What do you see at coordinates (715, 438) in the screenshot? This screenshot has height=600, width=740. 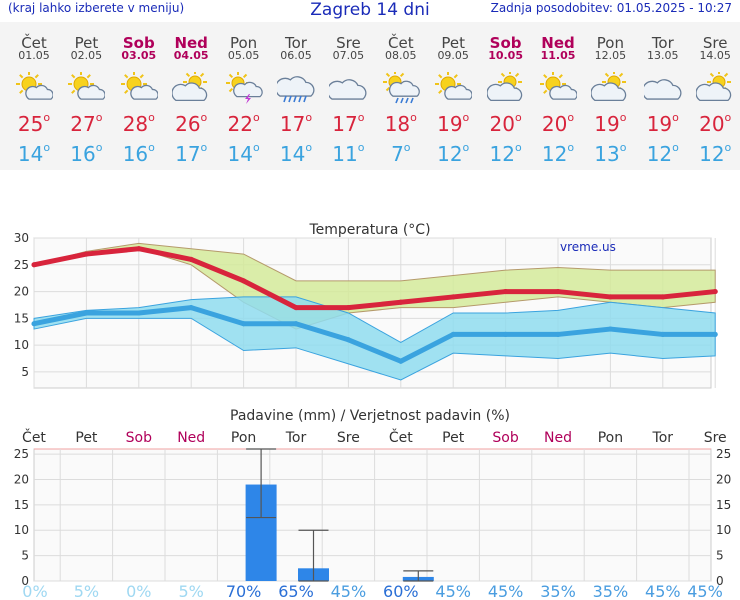 I see `precip-day-label: Sre` at bounding box center [715, 438].